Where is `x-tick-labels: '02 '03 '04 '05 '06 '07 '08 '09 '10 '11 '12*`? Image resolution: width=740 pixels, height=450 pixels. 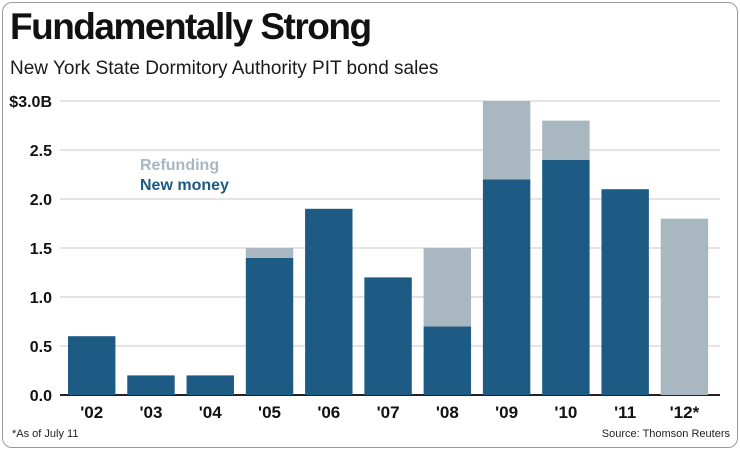
x-tick-labels: '02 '03 '04 '05 '06 '07 '08 '09 '10 '11 '12* is located at coordinates (389, 412).